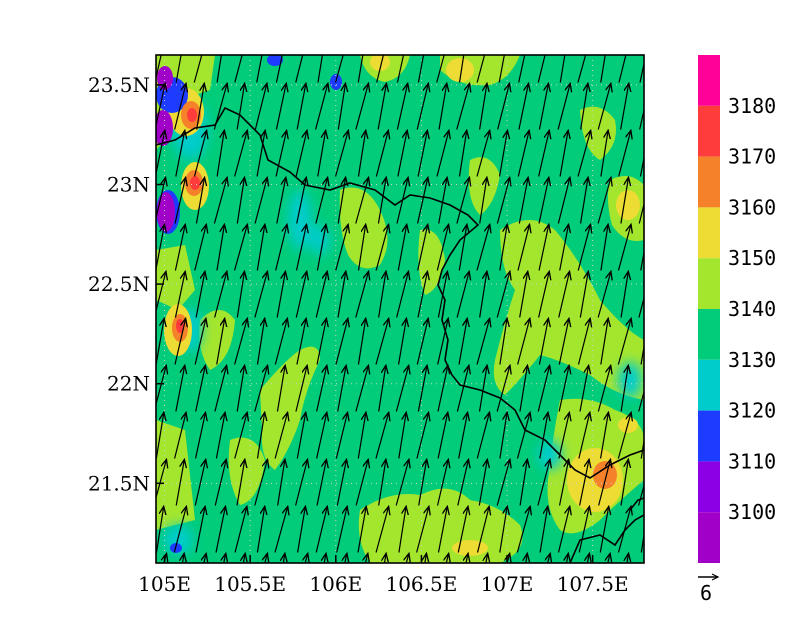 The image size is (800, 618). What do you see at coordinates (752, 258) in the screenshot?
I see `colorbar-label: 3150` at bounding box center [752, 258].